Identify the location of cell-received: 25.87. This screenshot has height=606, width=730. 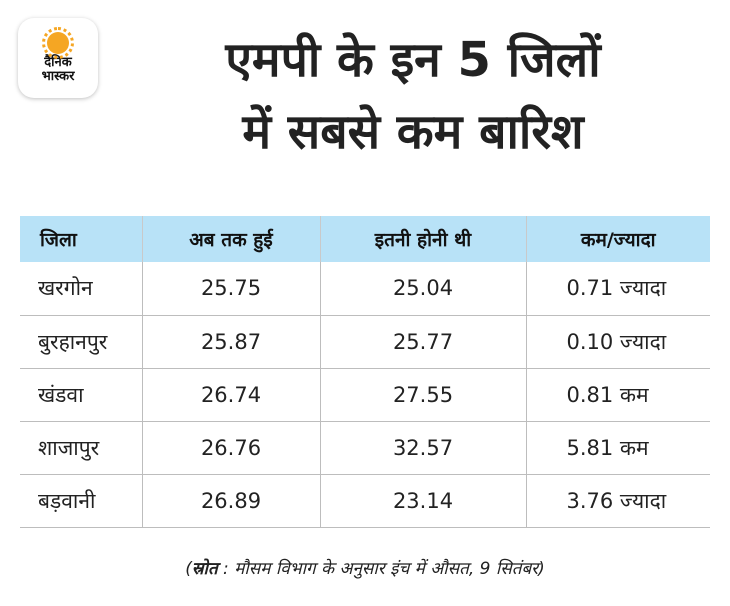
(231, 342).